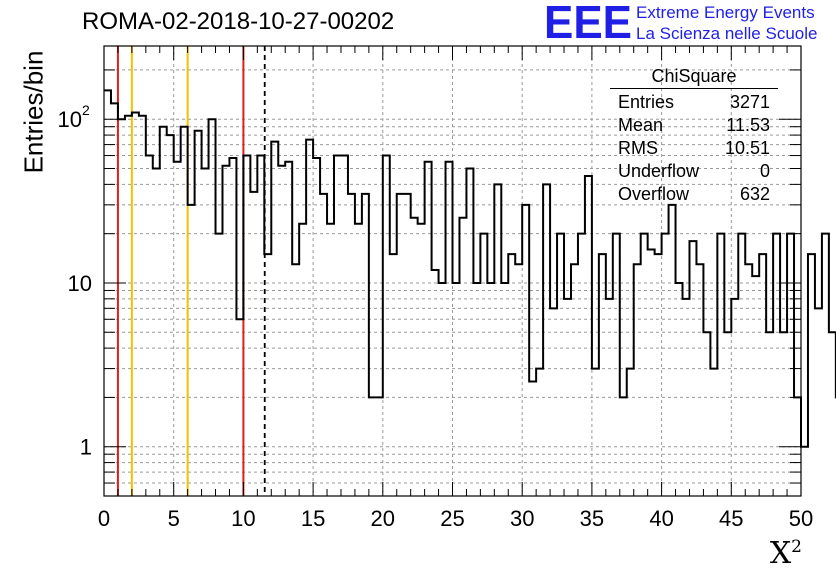 The width and height of the screenshot is (836, 572). Describe the element at coordinates (727, 33) in the screenshot. I see `logo-caption-line2: La Scienza nelle Scuole` at that location.